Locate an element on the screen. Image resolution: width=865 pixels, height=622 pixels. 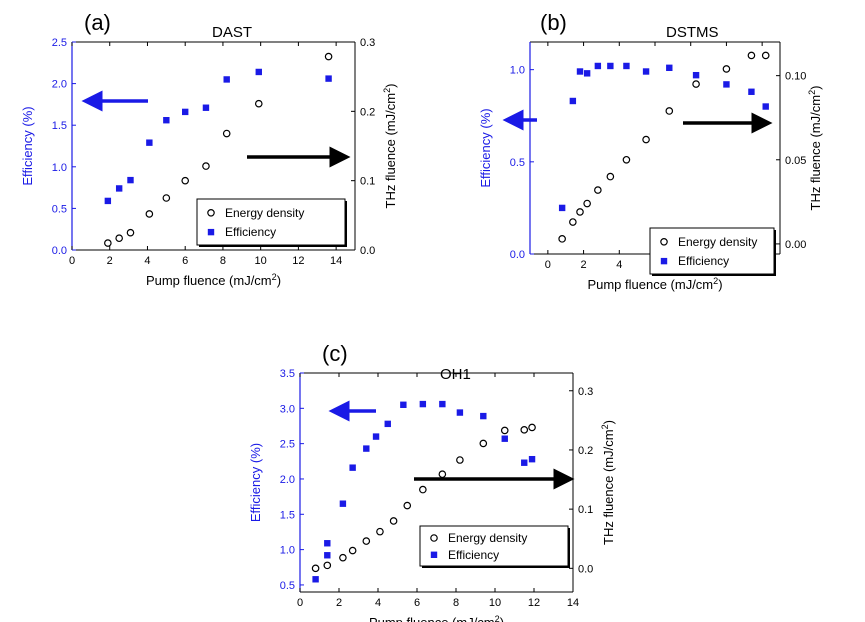
y2-tick-label: 0.0 is located at coordinates (585, 569).